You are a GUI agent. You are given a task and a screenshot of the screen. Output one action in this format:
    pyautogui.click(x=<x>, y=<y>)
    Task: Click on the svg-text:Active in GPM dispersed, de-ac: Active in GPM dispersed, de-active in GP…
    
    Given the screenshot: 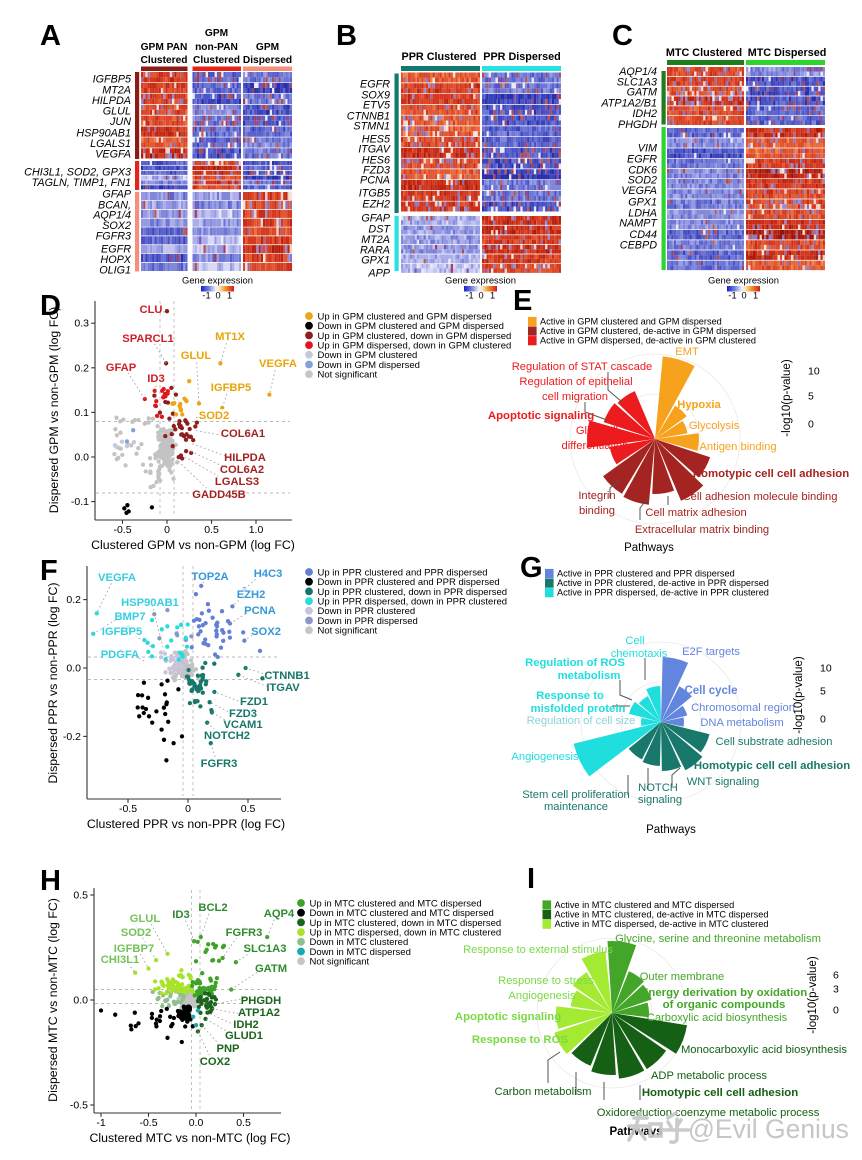 What is the action you would take?
    pyautogui.click(x=648, y=341)
    